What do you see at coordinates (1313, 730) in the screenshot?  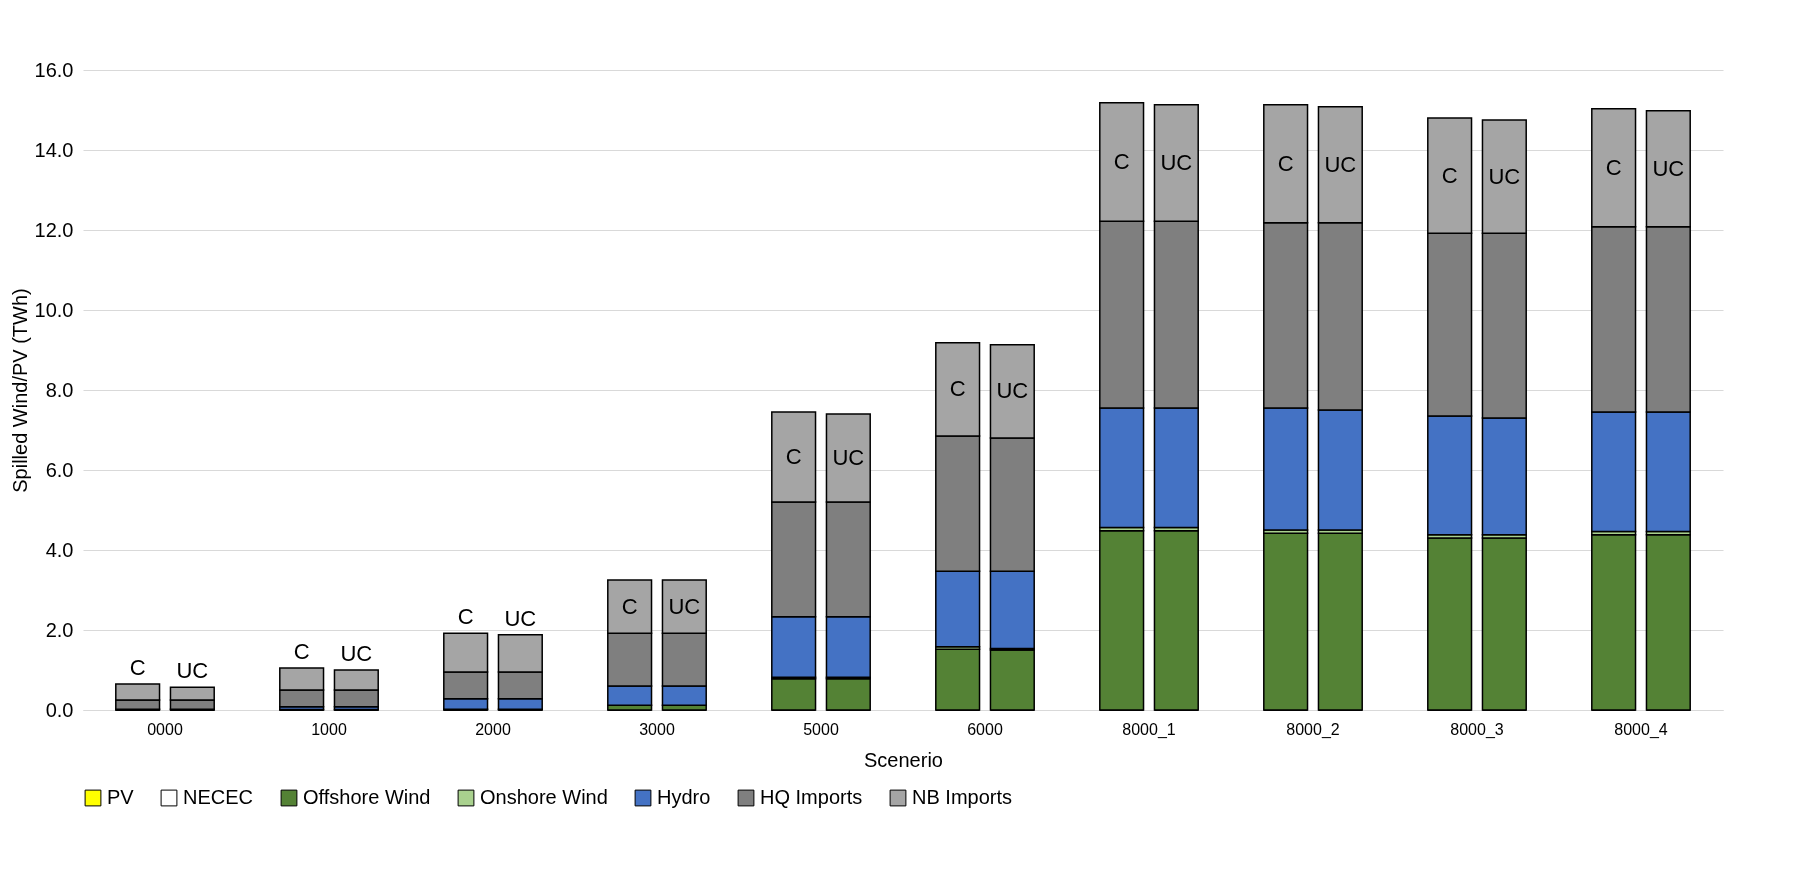 I see `text: 8000_2` at bounding box center [1313, 730].